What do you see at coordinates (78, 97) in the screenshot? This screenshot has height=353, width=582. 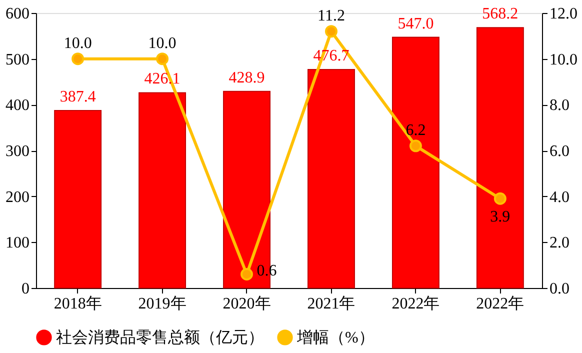 I see `data-label: 387.4` at bounding box center [78, 97].